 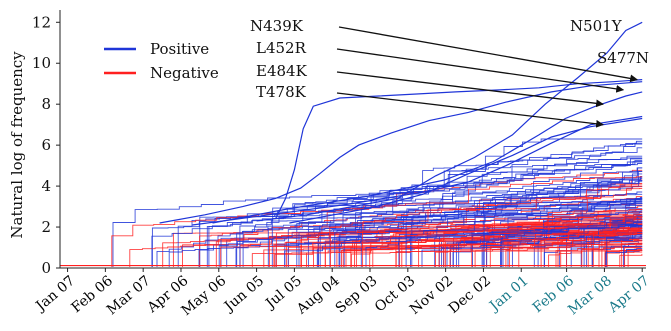 I want to click on x-tick-label: Jan 07, so click(x=55, y=294).